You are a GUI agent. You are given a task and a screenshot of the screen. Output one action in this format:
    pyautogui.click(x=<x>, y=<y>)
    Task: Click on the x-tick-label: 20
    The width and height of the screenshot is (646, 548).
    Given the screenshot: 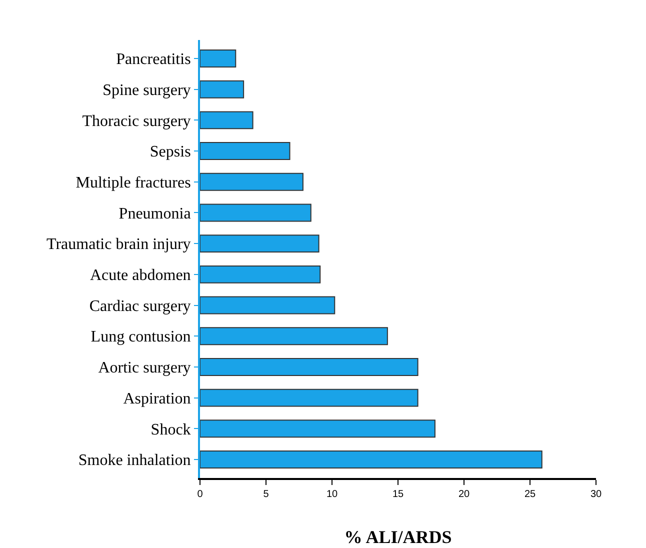 What is the action you would take?
    pyautogui.click(x=464, y=494)
    